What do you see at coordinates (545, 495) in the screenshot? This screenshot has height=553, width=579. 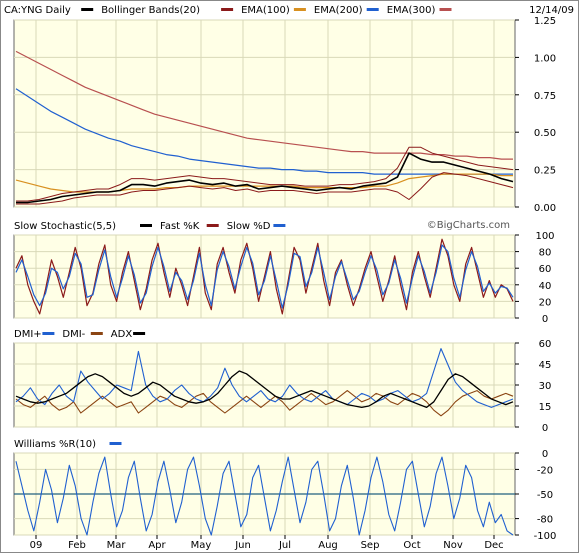 I see `williams-ytick-label-2: -50` at bounding box center [545, 495].